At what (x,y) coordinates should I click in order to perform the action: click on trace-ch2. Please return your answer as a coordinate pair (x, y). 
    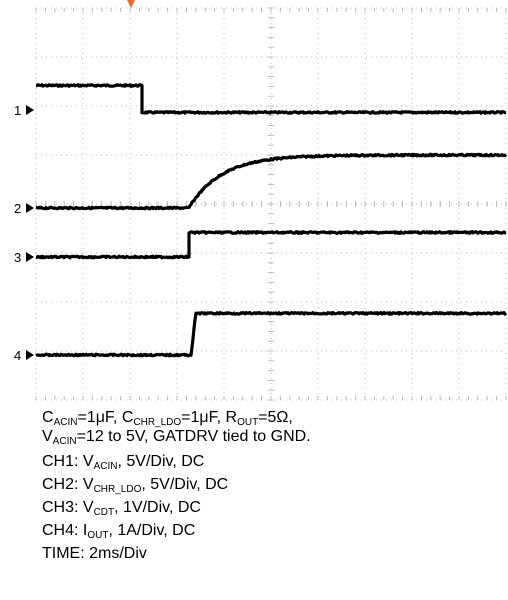
    Looking at the image, I should click on (271, 181).